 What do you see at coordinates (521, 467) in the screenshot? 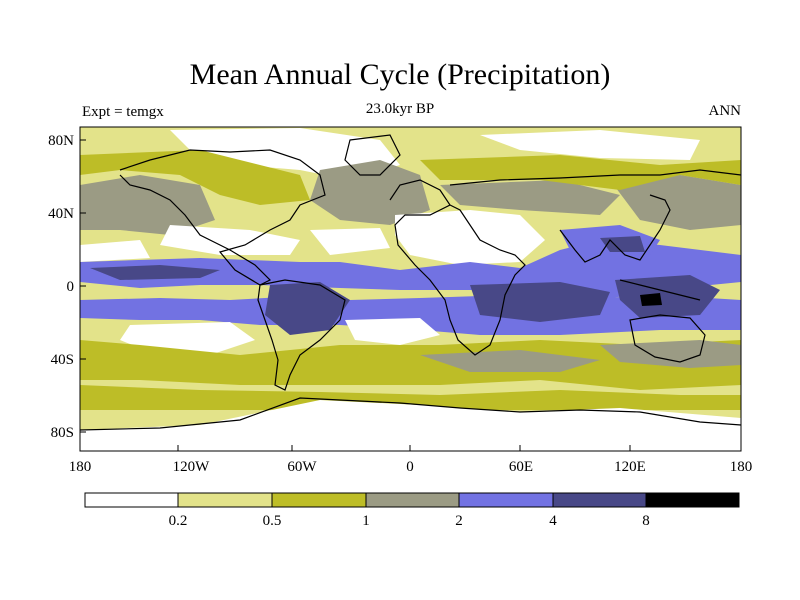
I see `x-tick-label: 60E` at bounding box center [521, 467].